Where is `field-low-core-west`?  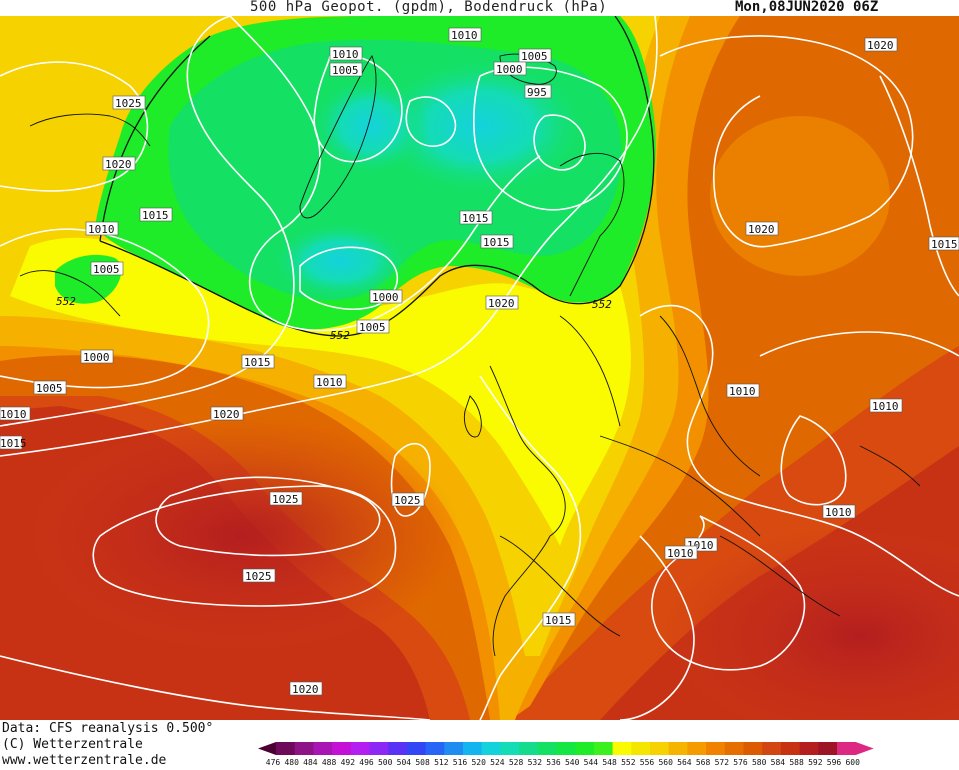
field-low-core-west is located at coordinates (370, 126).